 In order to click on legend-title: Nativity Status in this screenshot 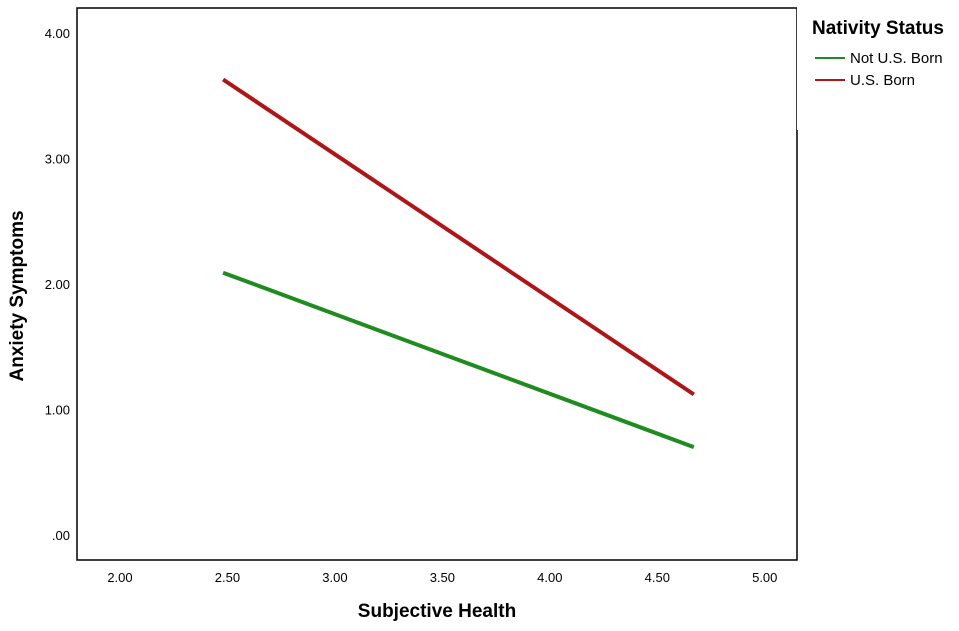, I will do `click(878, 28)`.